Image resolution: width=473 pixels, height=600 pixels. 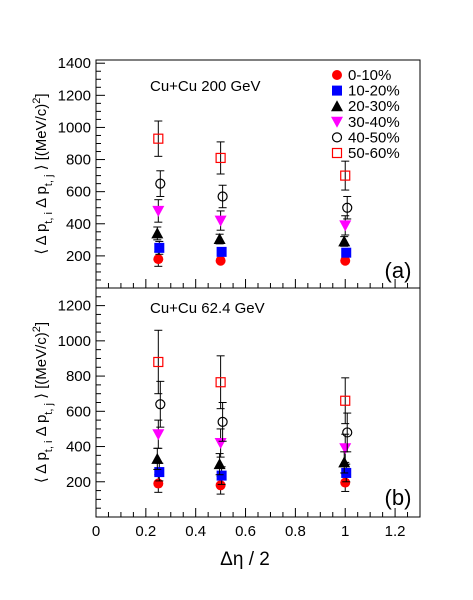 I want to click on x-axis: 0 0.2 0.4 0.6 0.8 1 1.2 Δη / 2, so click(x=249, y=546).